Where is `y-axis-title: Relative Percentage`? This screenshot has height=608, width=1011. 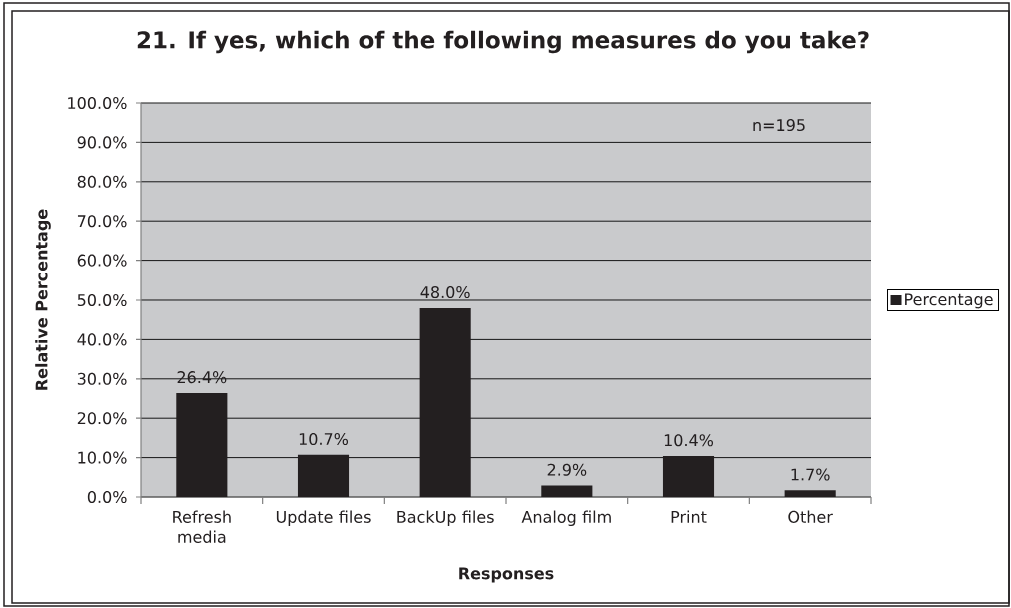
y-axis-title: Relative Percentage is located at coordinates (43, 299).